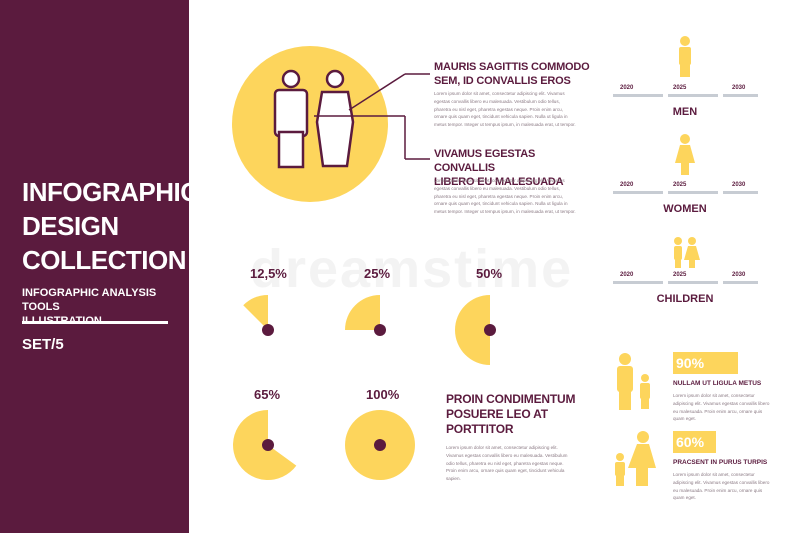 This screenshot has height=533, width=800. What do you see at coordinates (511, 399) in the screenshot?
I see `heading-line: PROIN CONDIMENTUM` at bounding box center [511, 399].